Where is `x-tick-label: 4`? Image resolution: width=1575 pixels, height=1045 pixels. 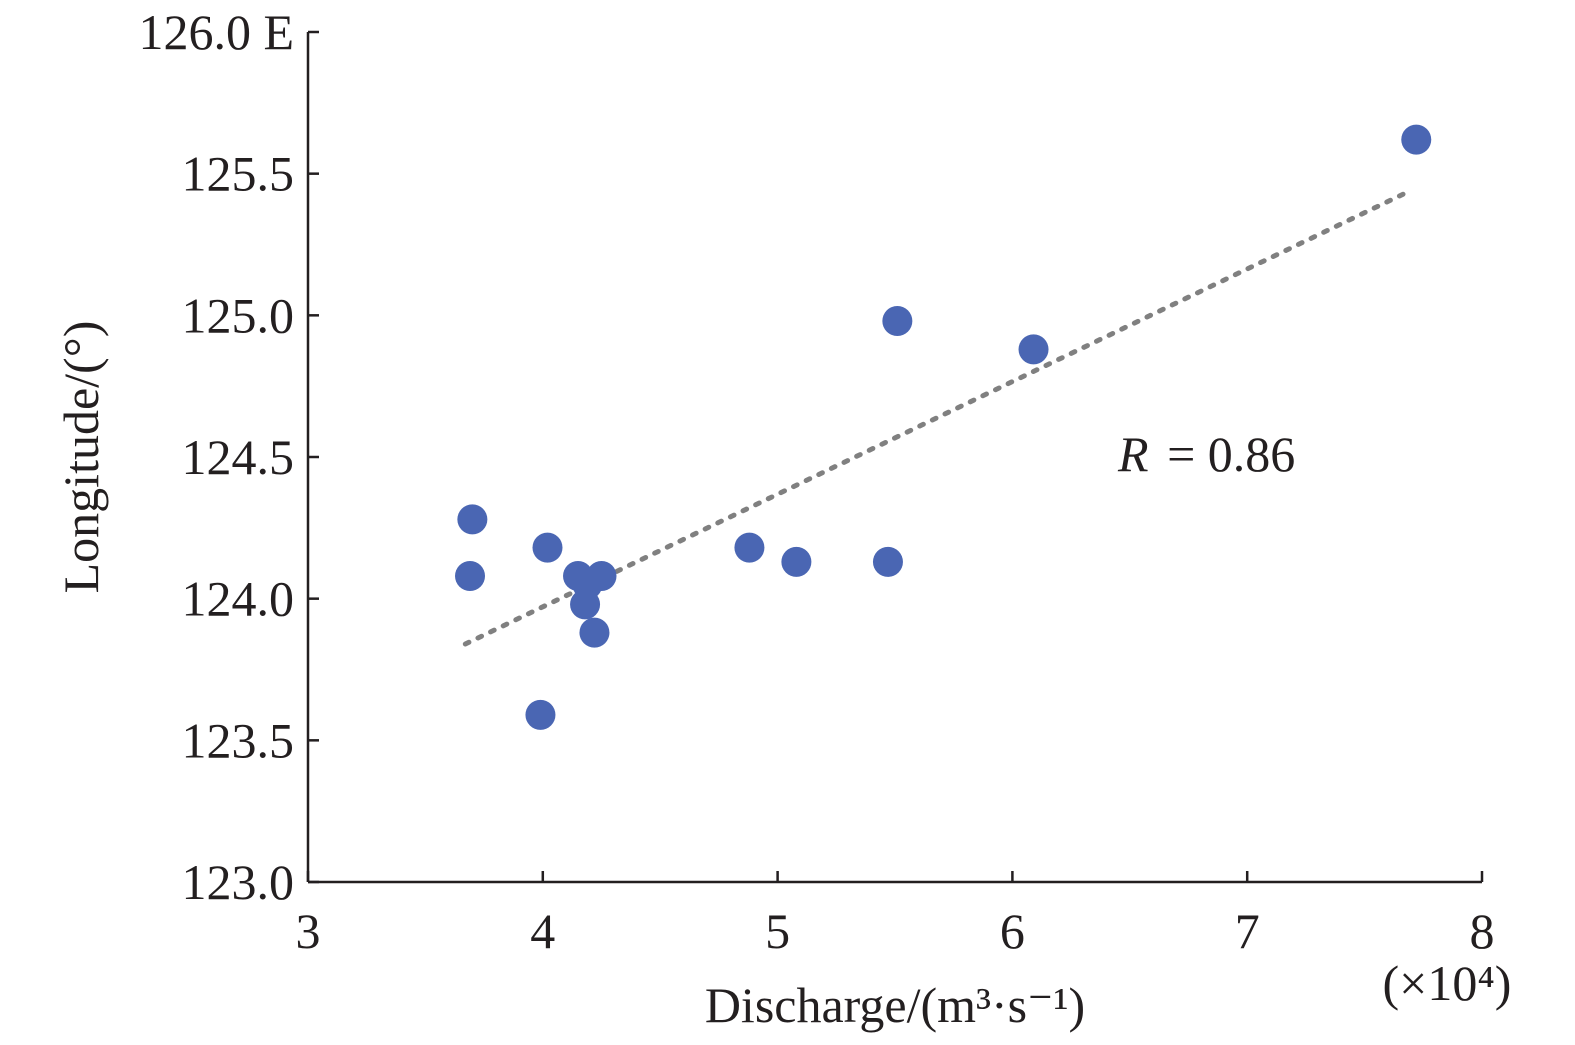 x-tick-label: 4 is located at coordinates (542, 931).